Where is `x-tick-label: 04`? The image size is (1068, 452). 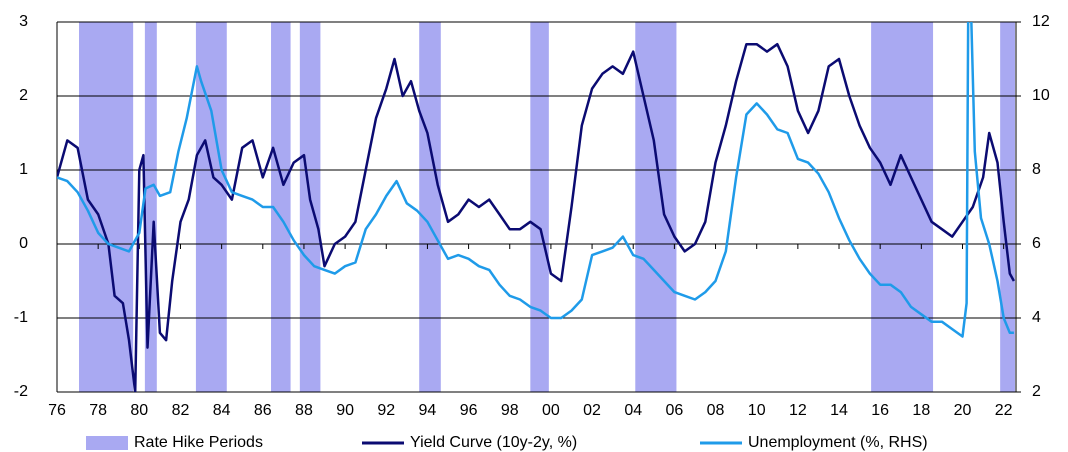 x-tick-label: 04 is located at coordinates (633, 410).